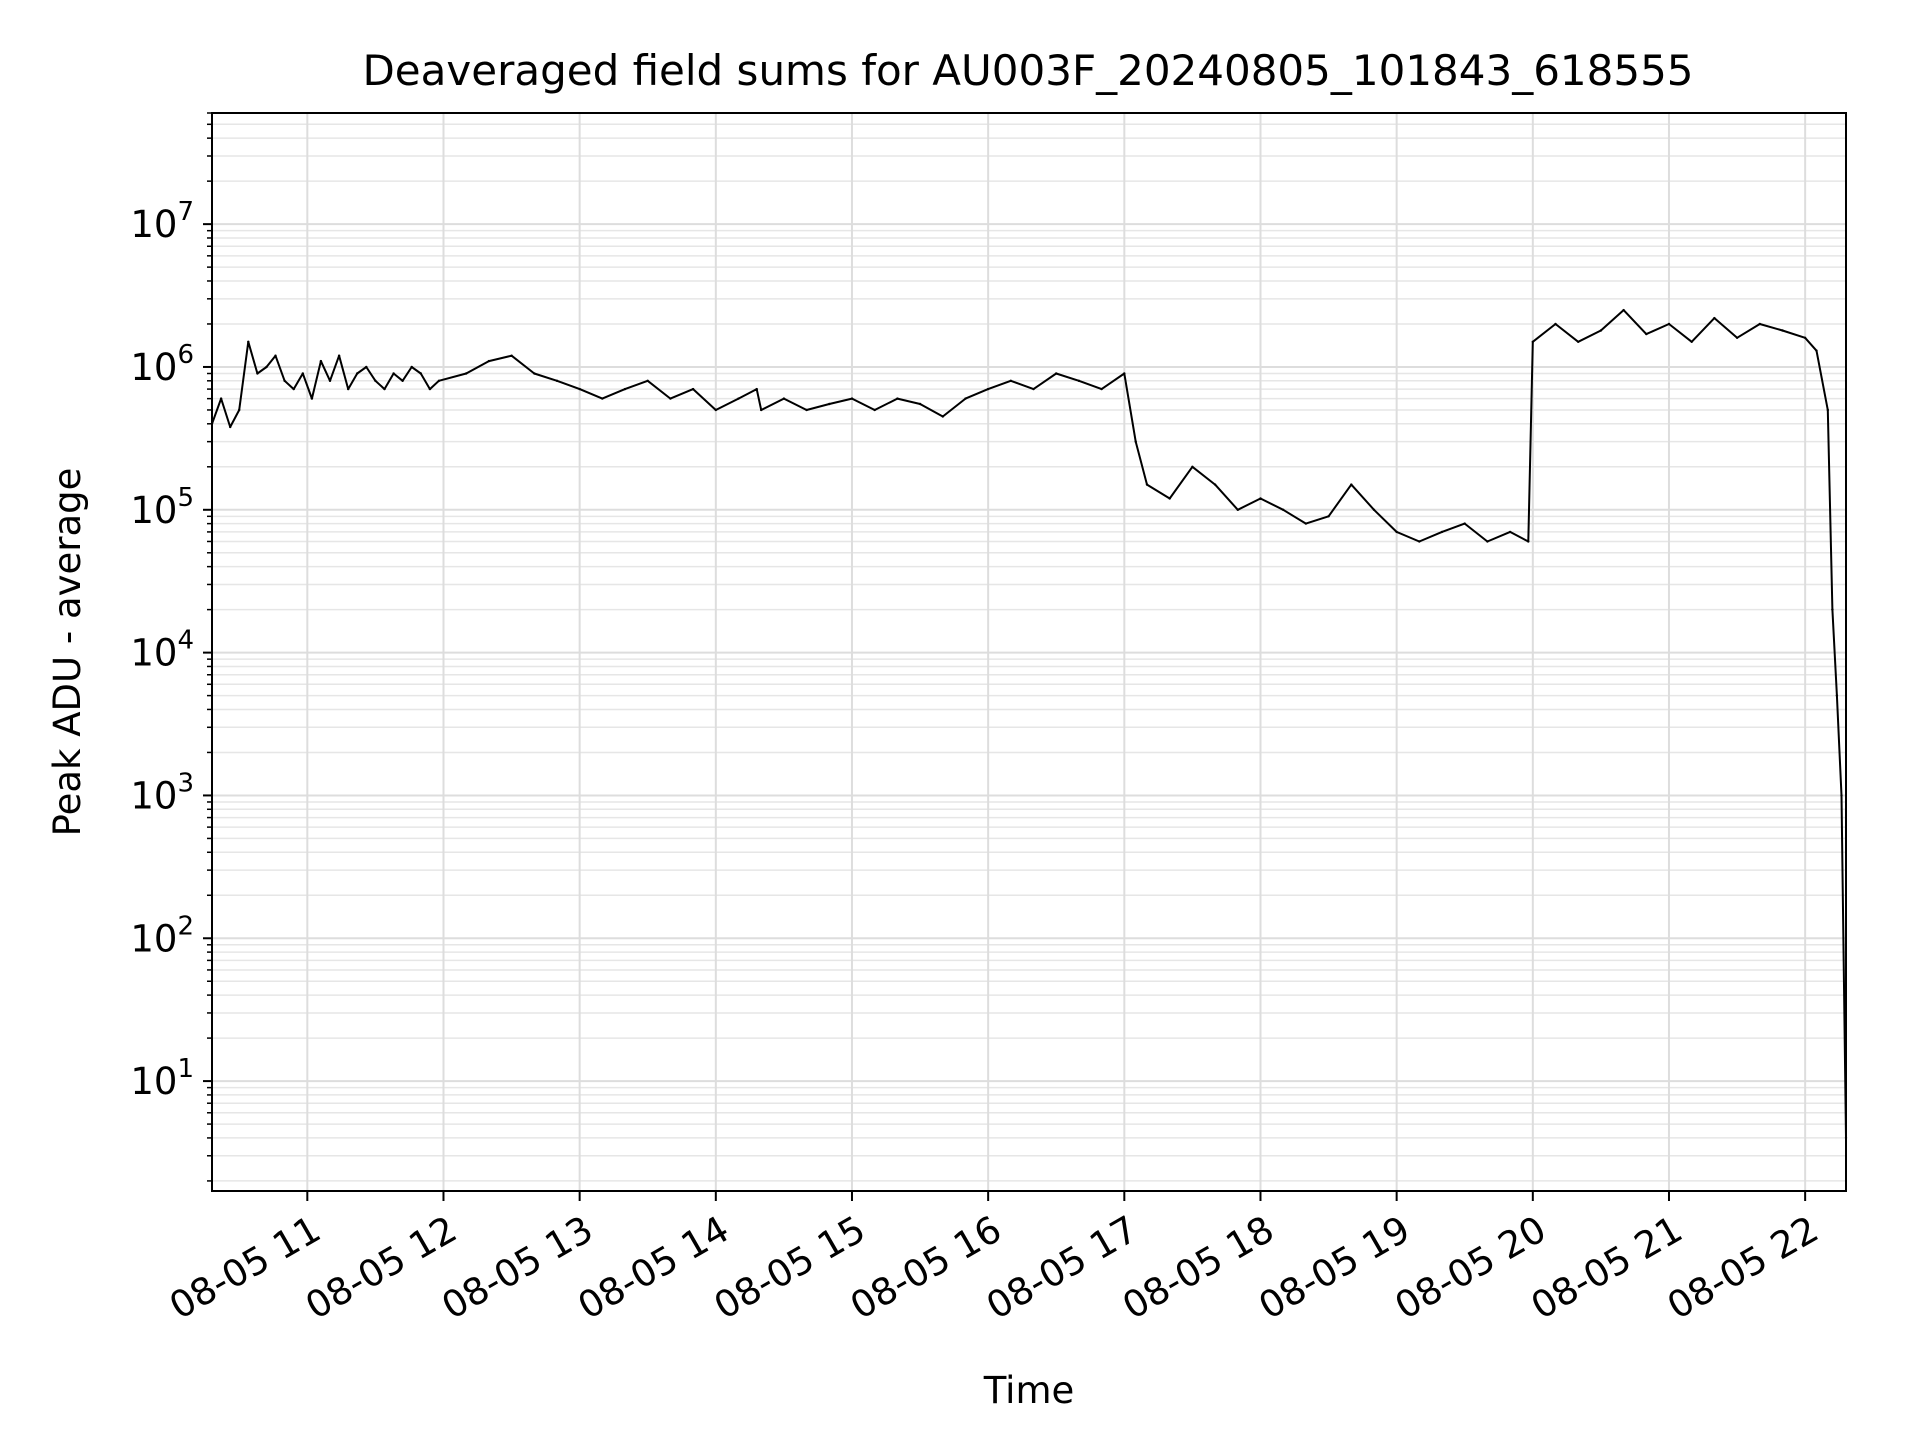 The width and height of the screenshot is (1920, 1440). I want to click on x-axis-label: Time, so click(1029, 1390).